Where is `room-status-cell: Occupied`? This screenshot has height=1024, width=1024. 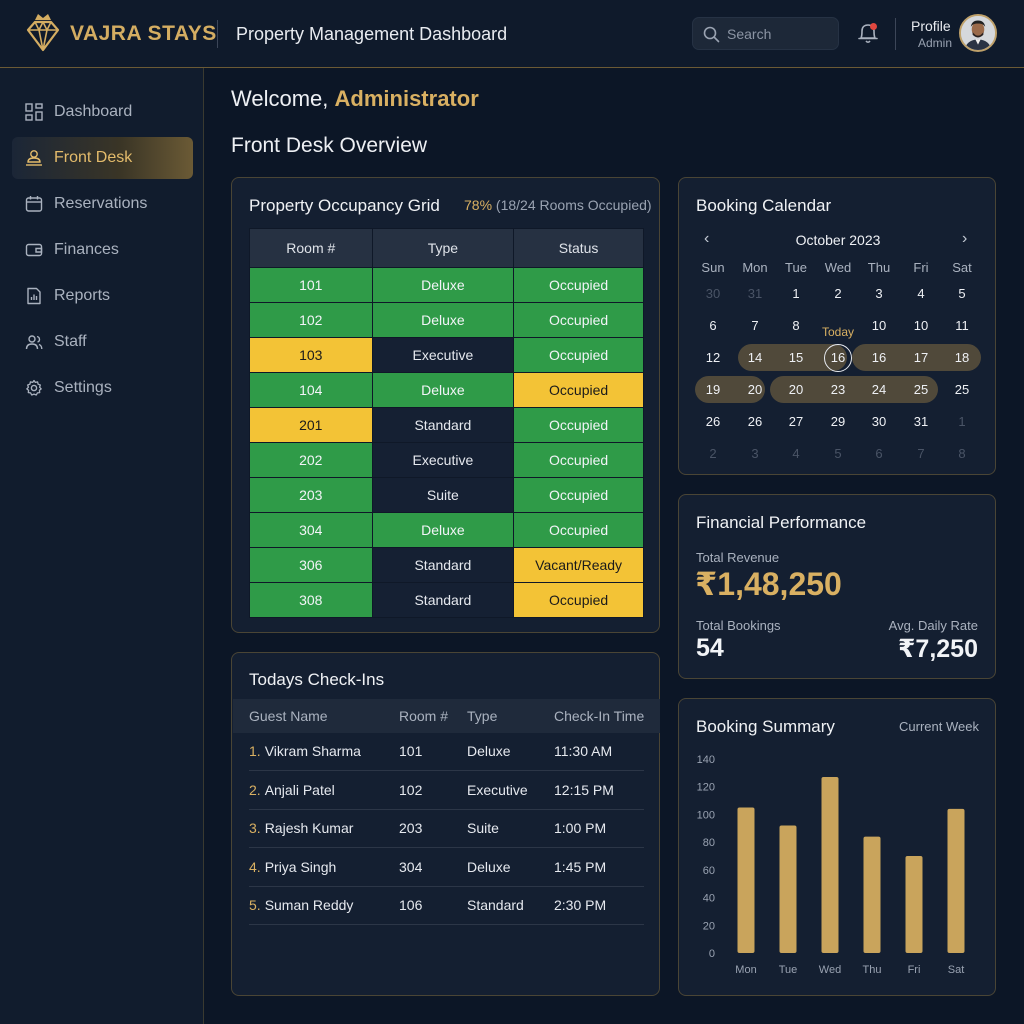 room-status-cell: Occupied is located at coordinates (578, 320).